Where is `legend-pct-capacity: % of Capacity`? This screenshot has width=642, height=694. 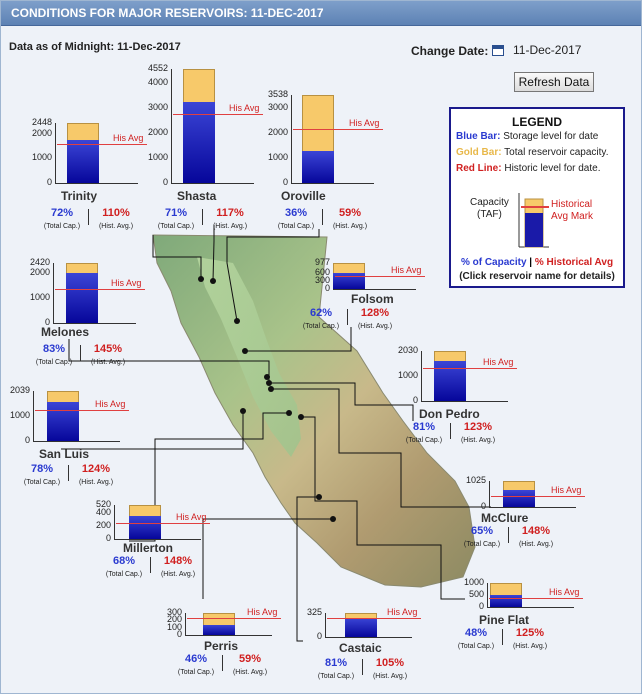 legend-pct-capacity: % of Capacity is located at coordinates (493, 262).